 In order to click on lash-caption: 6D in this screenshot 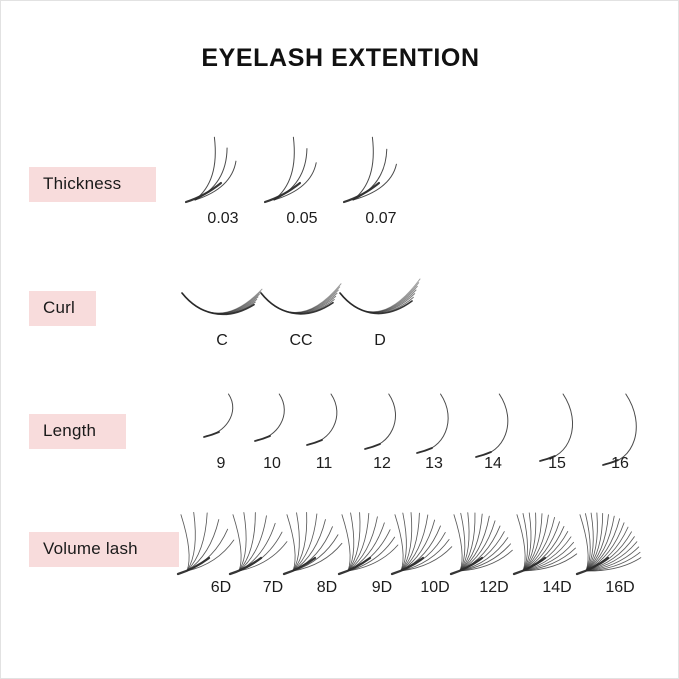, I will do `click(221, 587)`.